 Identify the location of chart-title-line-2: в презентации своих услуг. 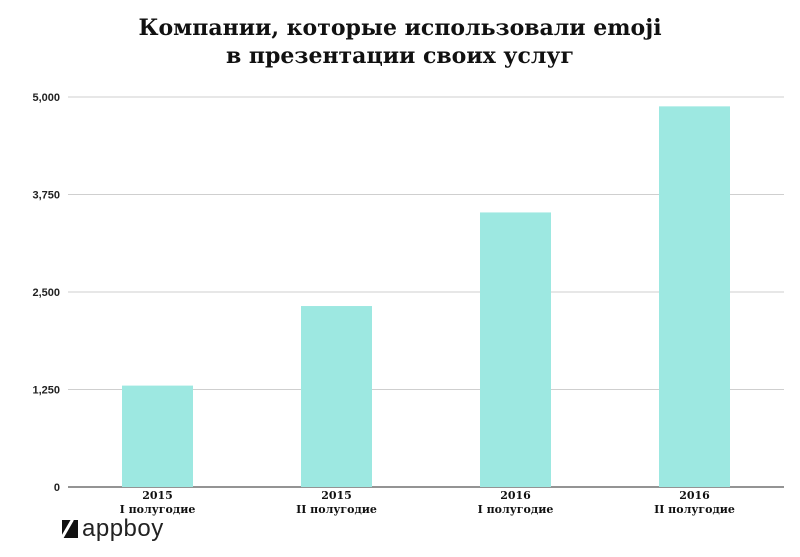
(399, 56).